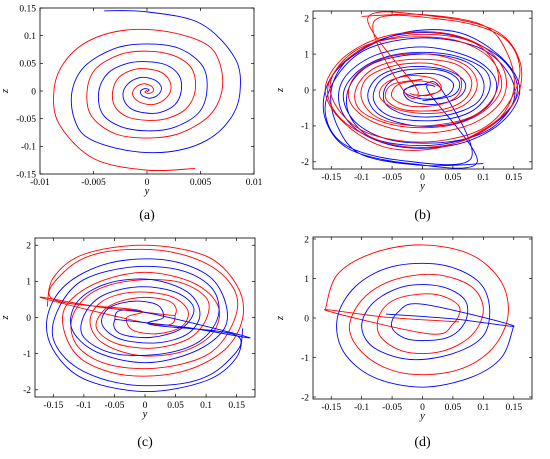 Image resolution: width=550 pixels, height=459 pixels. What do you see at coordinates (26, 120) in the screenshot?
I see `y-tick-label: -0.05` at bounding box center [26, 120].